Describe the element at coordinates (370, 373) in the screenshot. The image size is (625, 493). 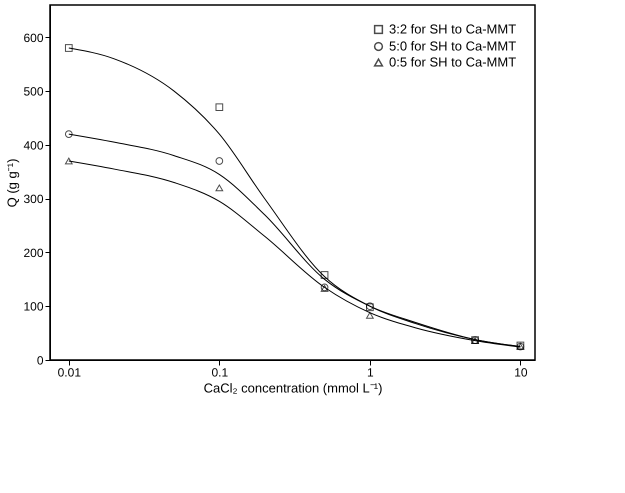
I see `x-tick-label: 1` at that location.